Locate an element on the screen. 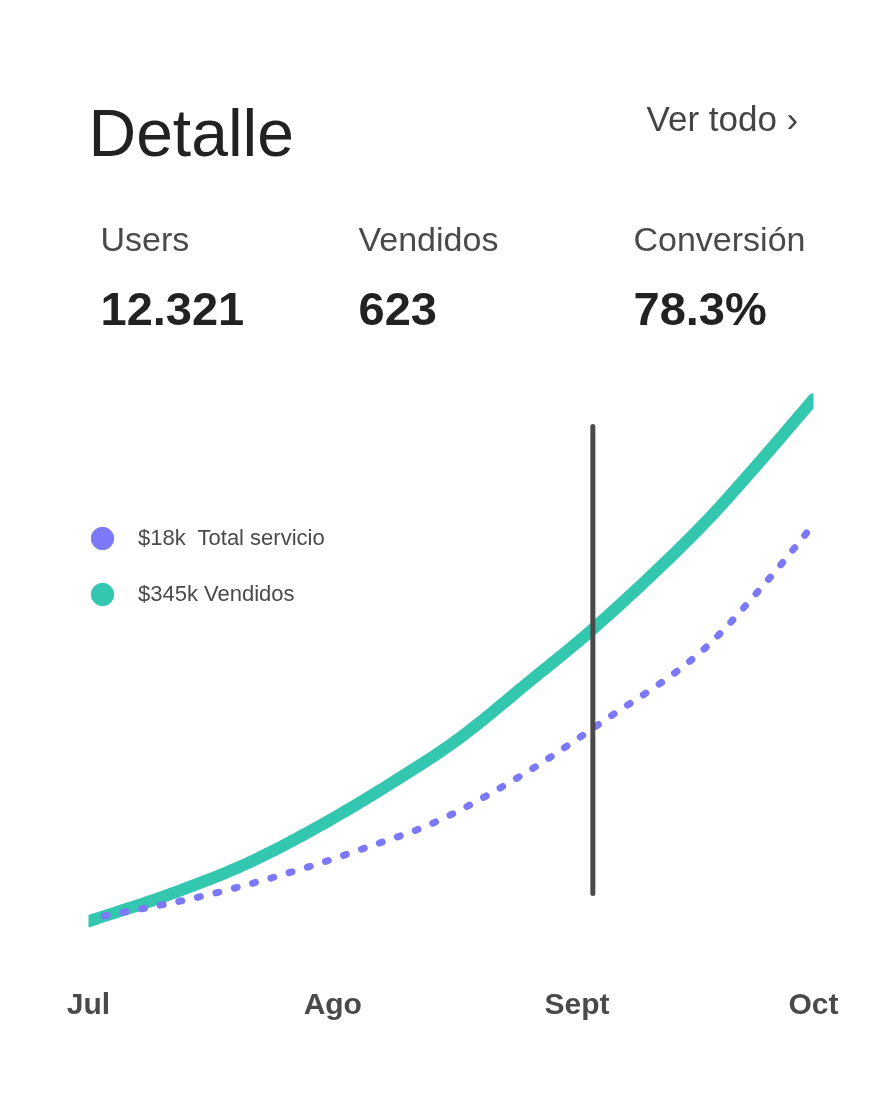 This screenshot has width=892, height=1100. x-tick-label: Ago is located at coordinates (332, 1003).